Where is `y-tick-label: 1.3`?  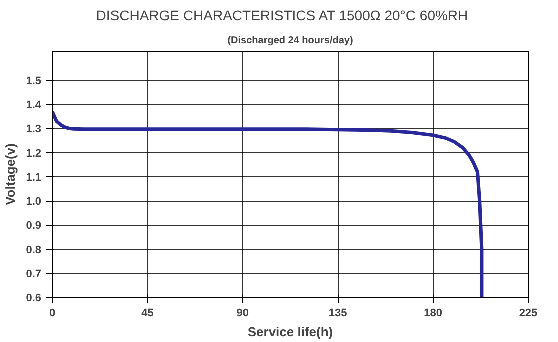 y-tick-label: 1.3 is located at coordinates (34, 130).